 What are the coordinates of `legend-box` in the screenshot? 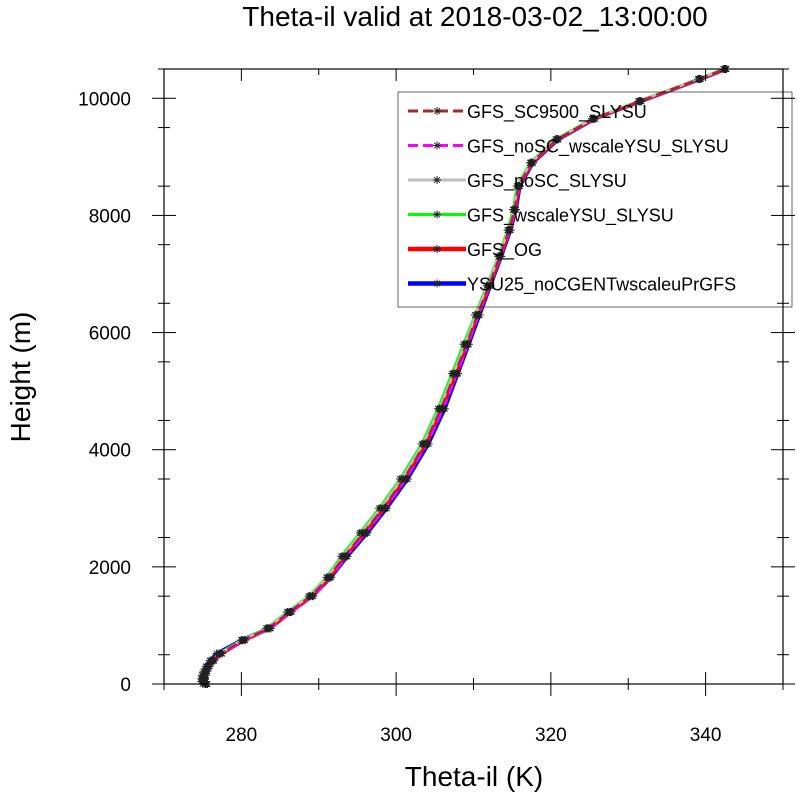 It's located at (595, 199).